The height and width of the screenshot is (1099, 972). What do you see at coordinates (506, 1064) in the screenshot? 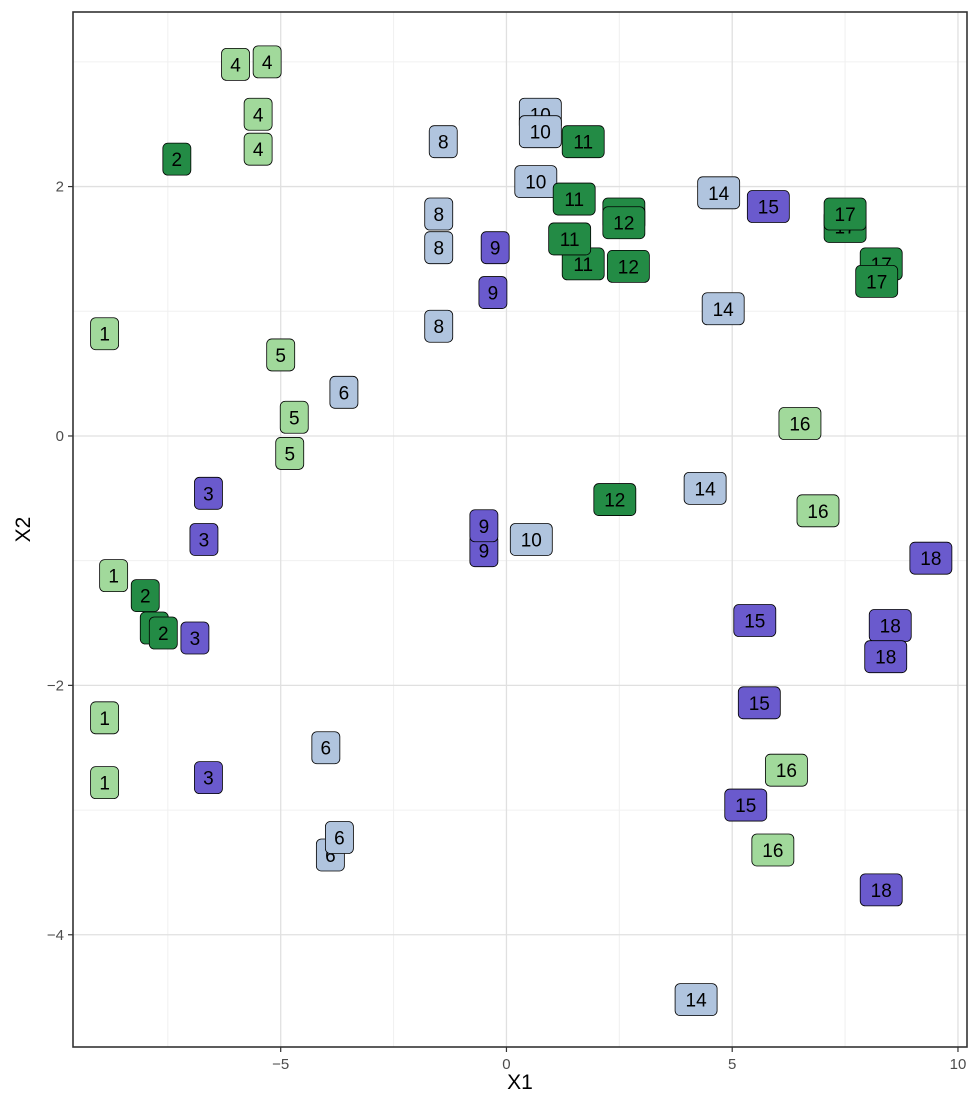
I see `x-tick-label: 0` at bounding box center [506, 1064].